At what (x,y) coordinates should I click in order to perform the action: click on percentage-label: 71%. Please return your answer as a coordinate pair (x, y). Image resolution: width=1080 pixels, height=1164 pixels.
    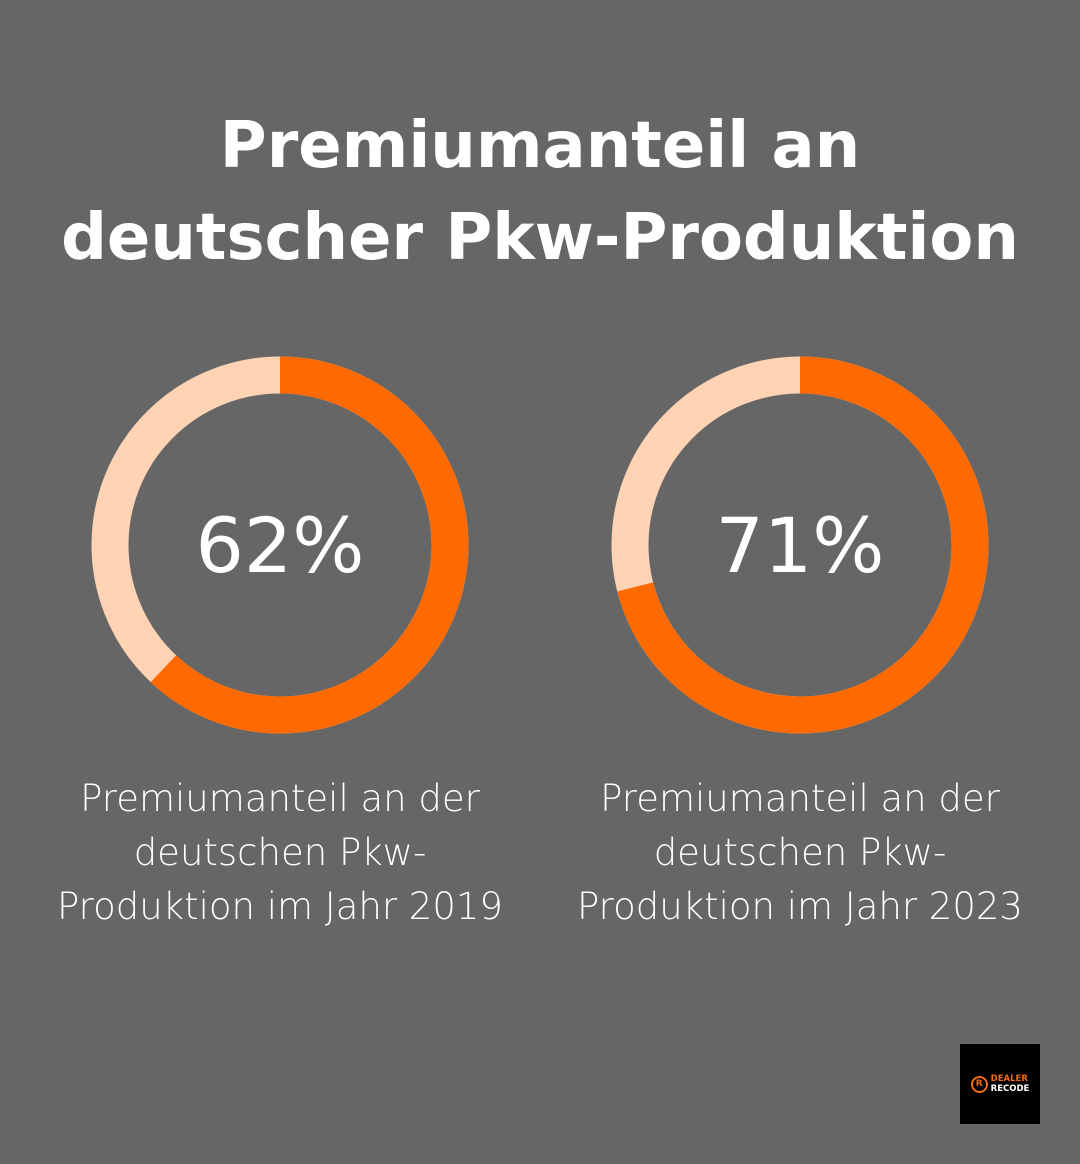
    Looking at the image, I should click on (800, 545).